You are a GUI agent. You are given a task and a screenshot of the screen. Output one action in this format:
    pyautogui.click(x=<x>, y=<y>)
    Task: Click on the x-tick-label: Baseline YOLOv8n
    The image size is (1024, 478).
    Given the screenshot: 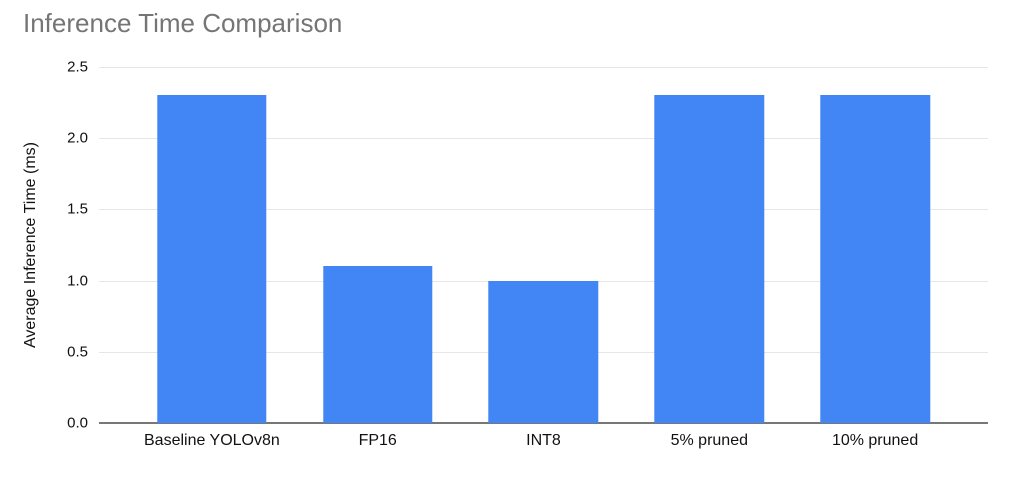 What is the action you would take?
    pyautogui.click(x=212, y=440)
    